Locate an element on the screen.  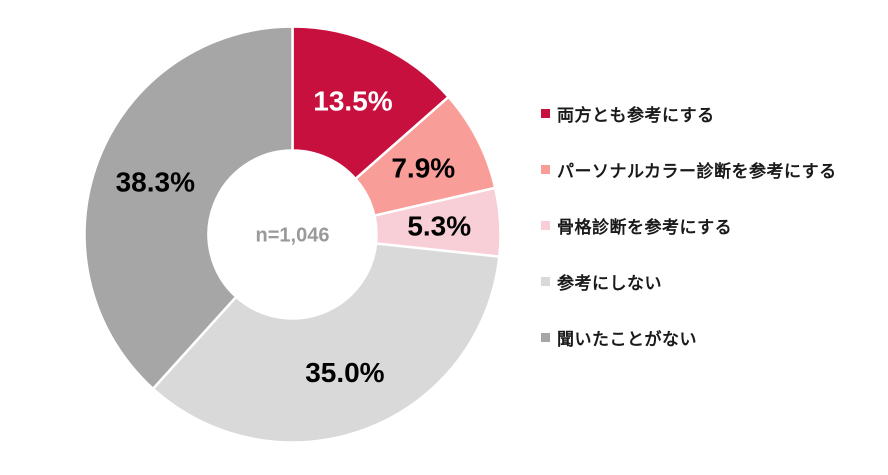
legend-item-1: パーソナルカラー診断を参考にする is located at coordinates (689, 169).